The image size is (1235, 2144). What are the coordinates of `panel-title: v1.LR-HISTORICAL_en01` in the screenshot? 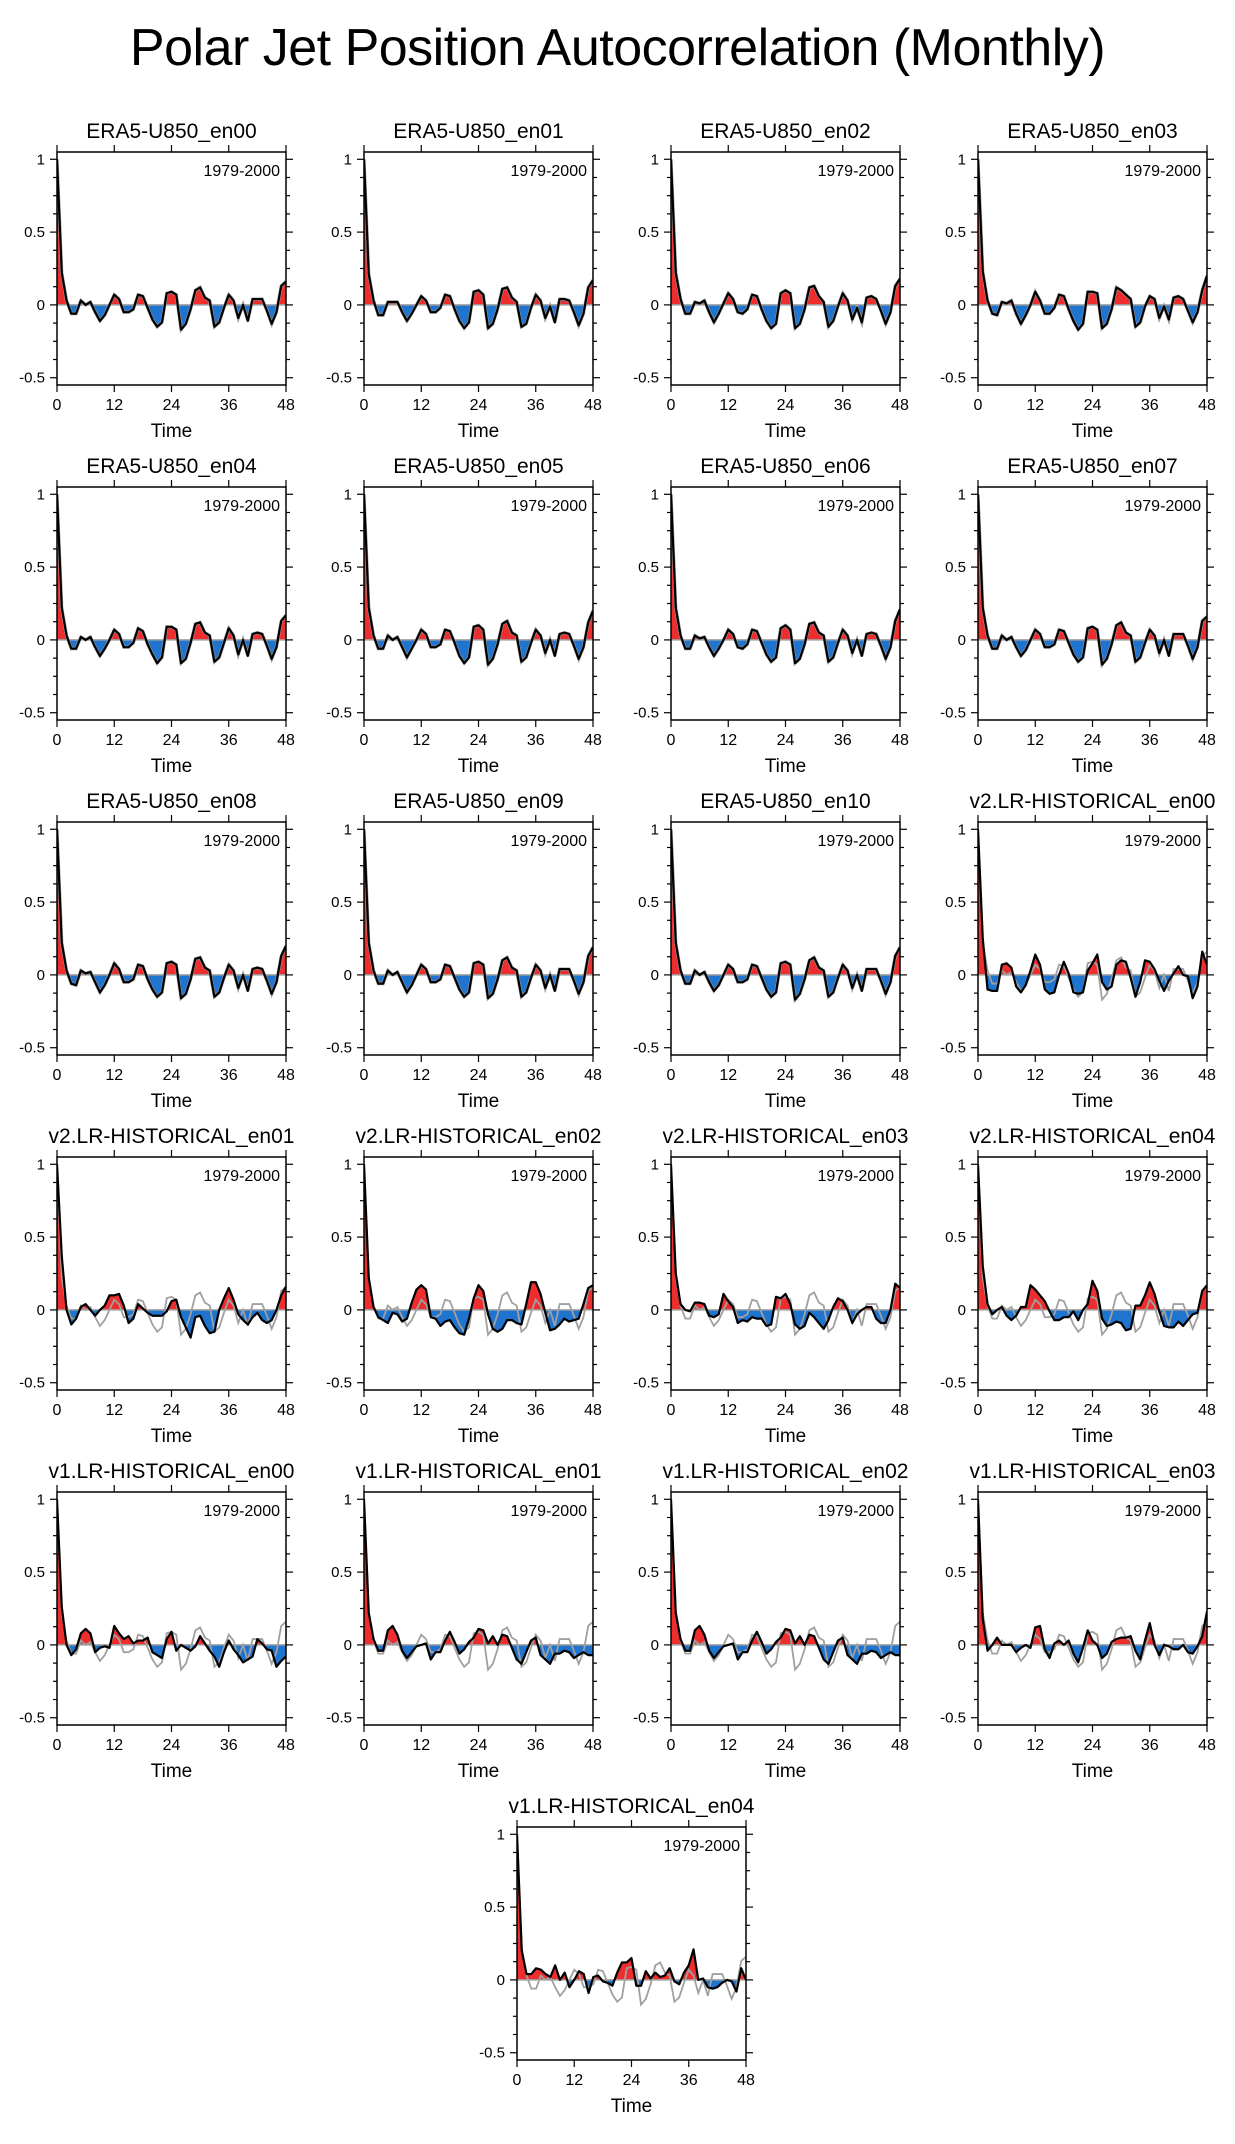 It's located at (479, 1471).